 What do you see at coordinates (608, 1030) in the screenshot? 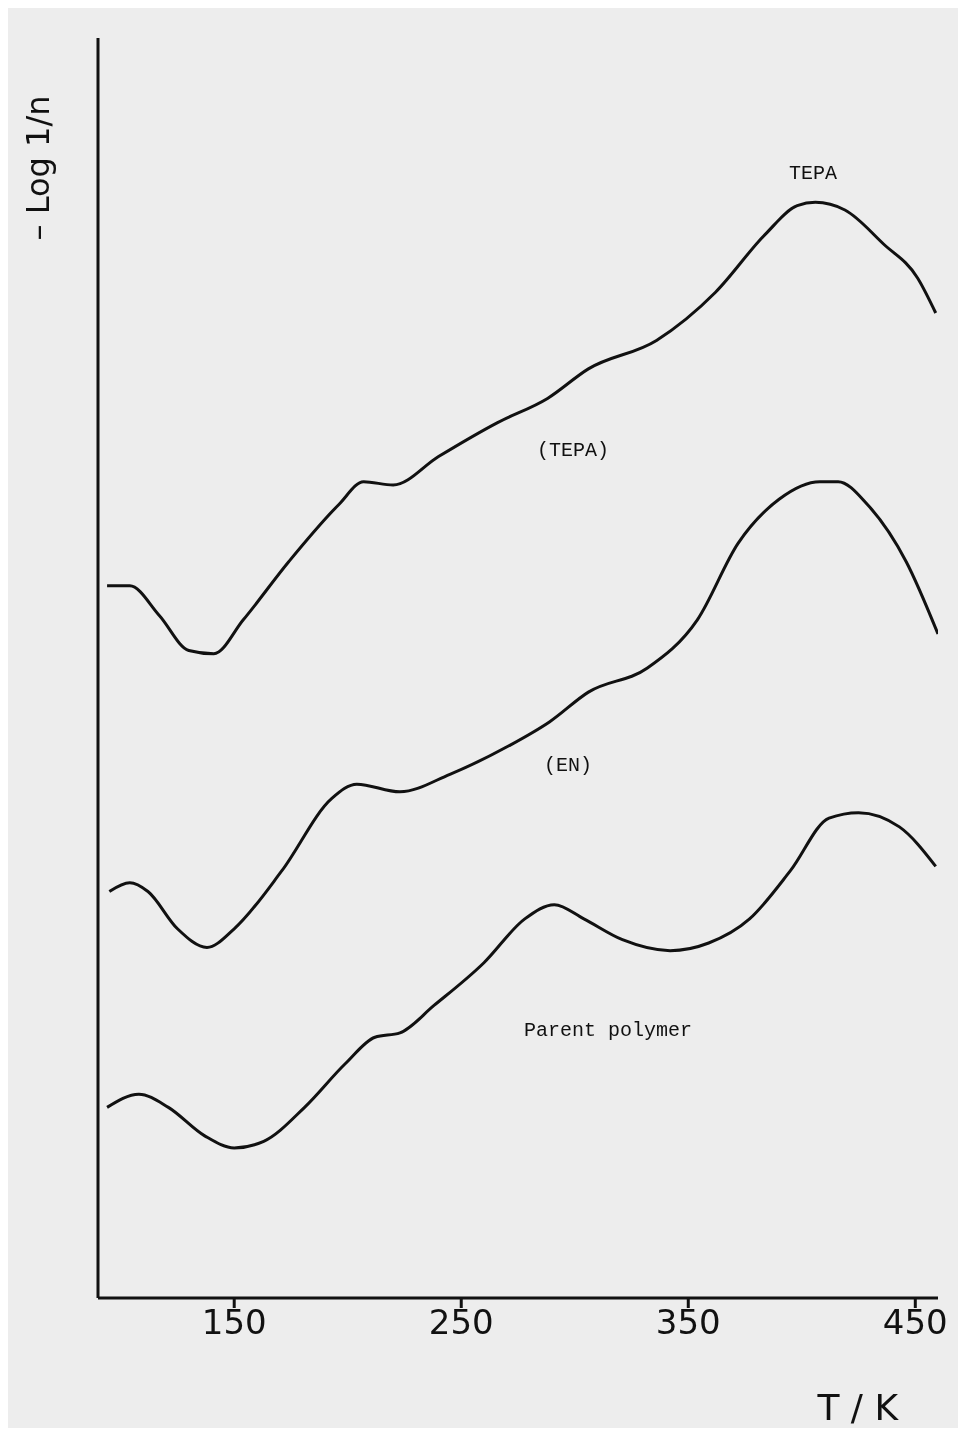
I see `annotation: Parent polymer` at bounding box center [608, 1030].